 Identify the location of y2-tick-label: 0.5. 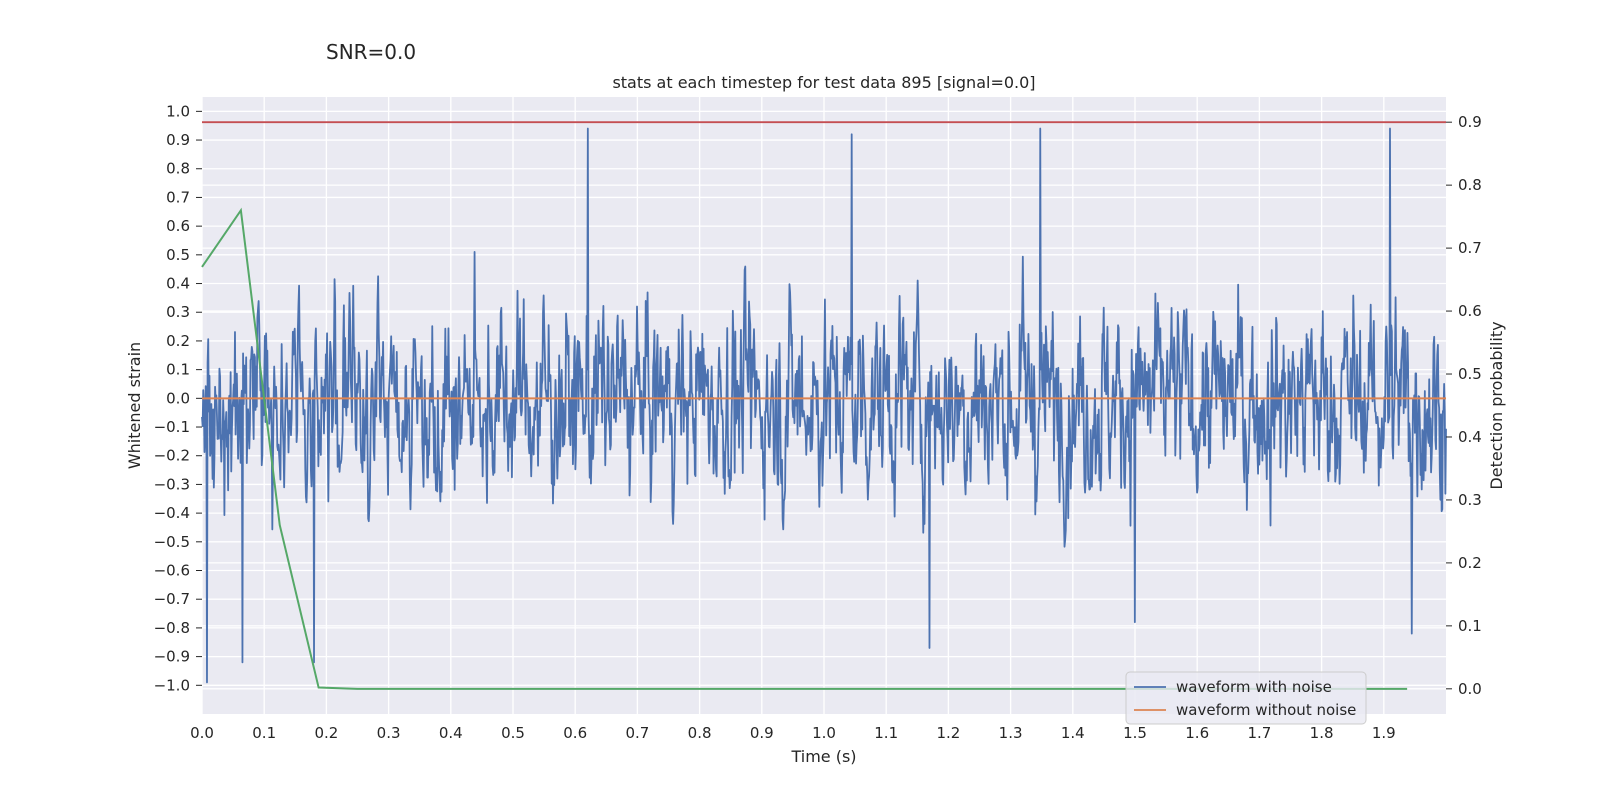
(1470, 374).